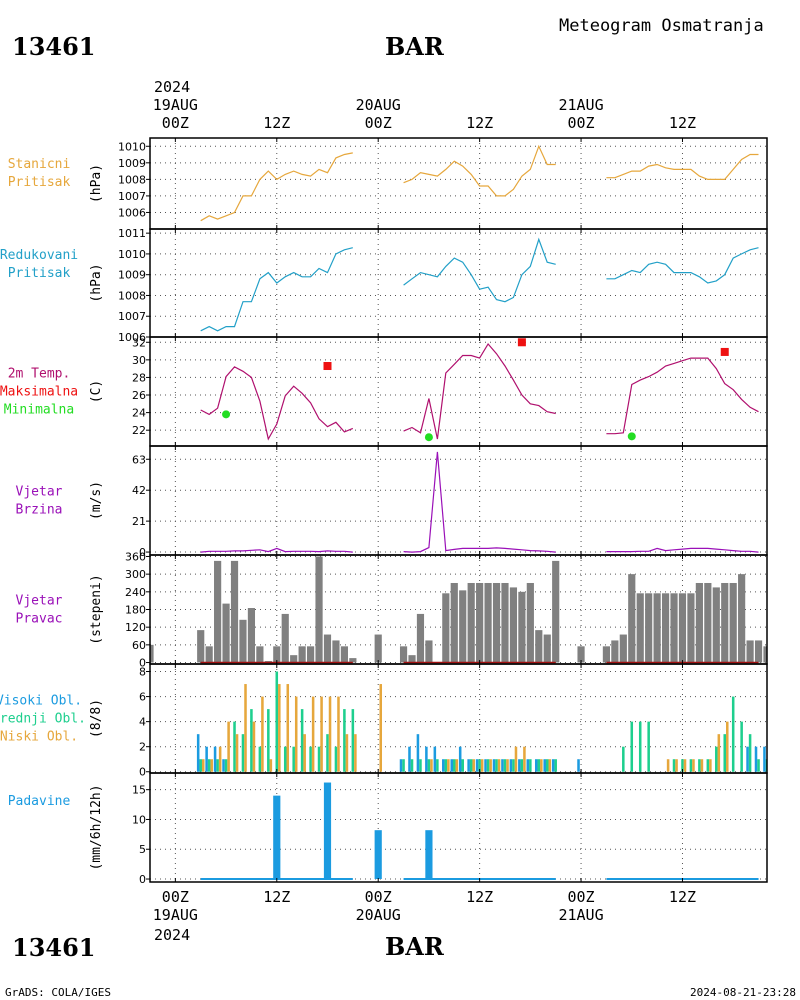 This screenshot has height=1000, width=800. I want to click on y-tick-label: 300, so click(135, 574).